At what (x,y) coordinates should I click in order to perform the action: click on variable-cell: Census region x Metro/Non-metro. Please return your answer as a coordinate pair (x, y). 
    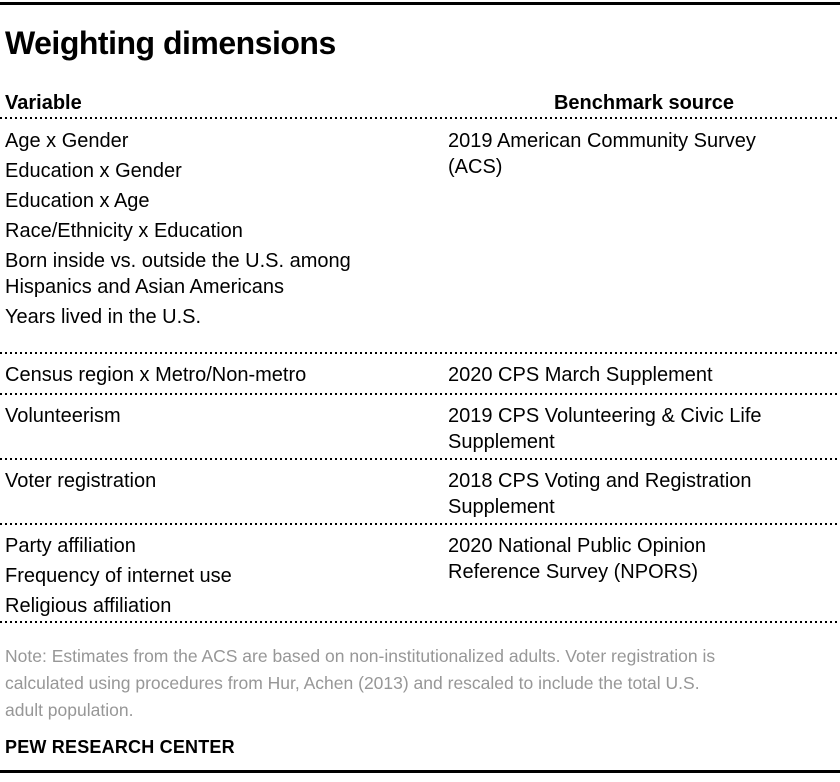
    Looking at the image, I should click on (226, 375).